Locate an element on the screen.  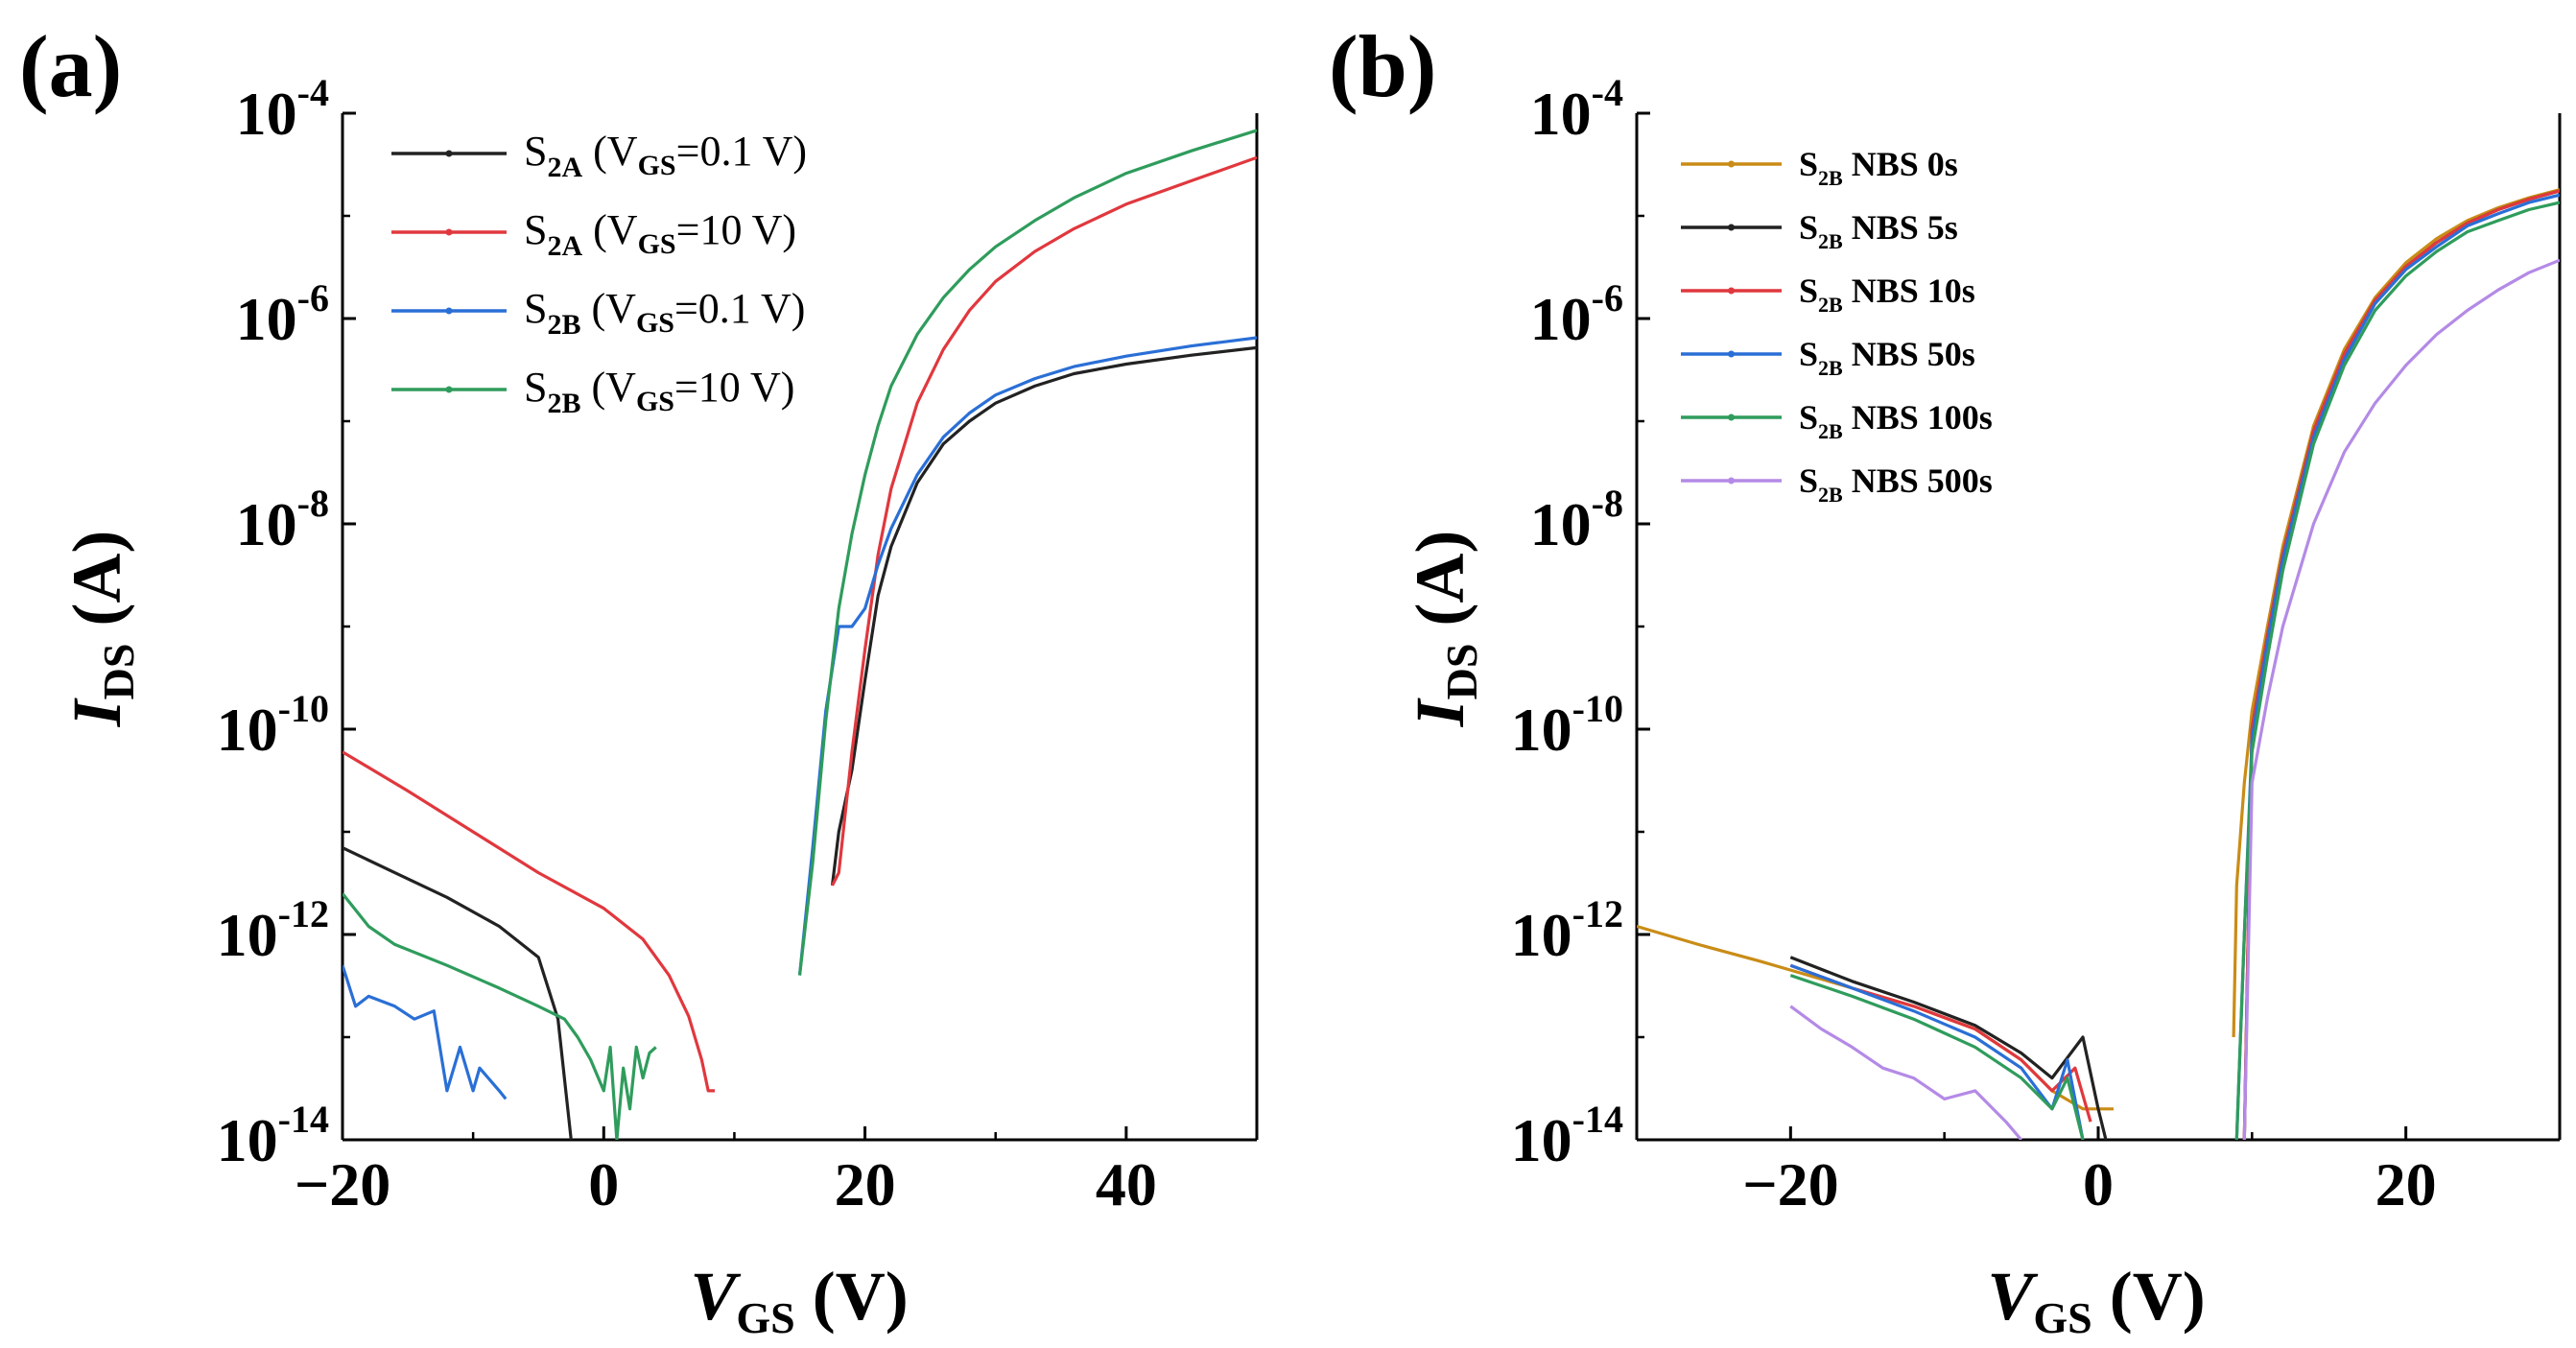
y-tick-label: 10⁻¹⁰ is located at coordinates (273, 725).